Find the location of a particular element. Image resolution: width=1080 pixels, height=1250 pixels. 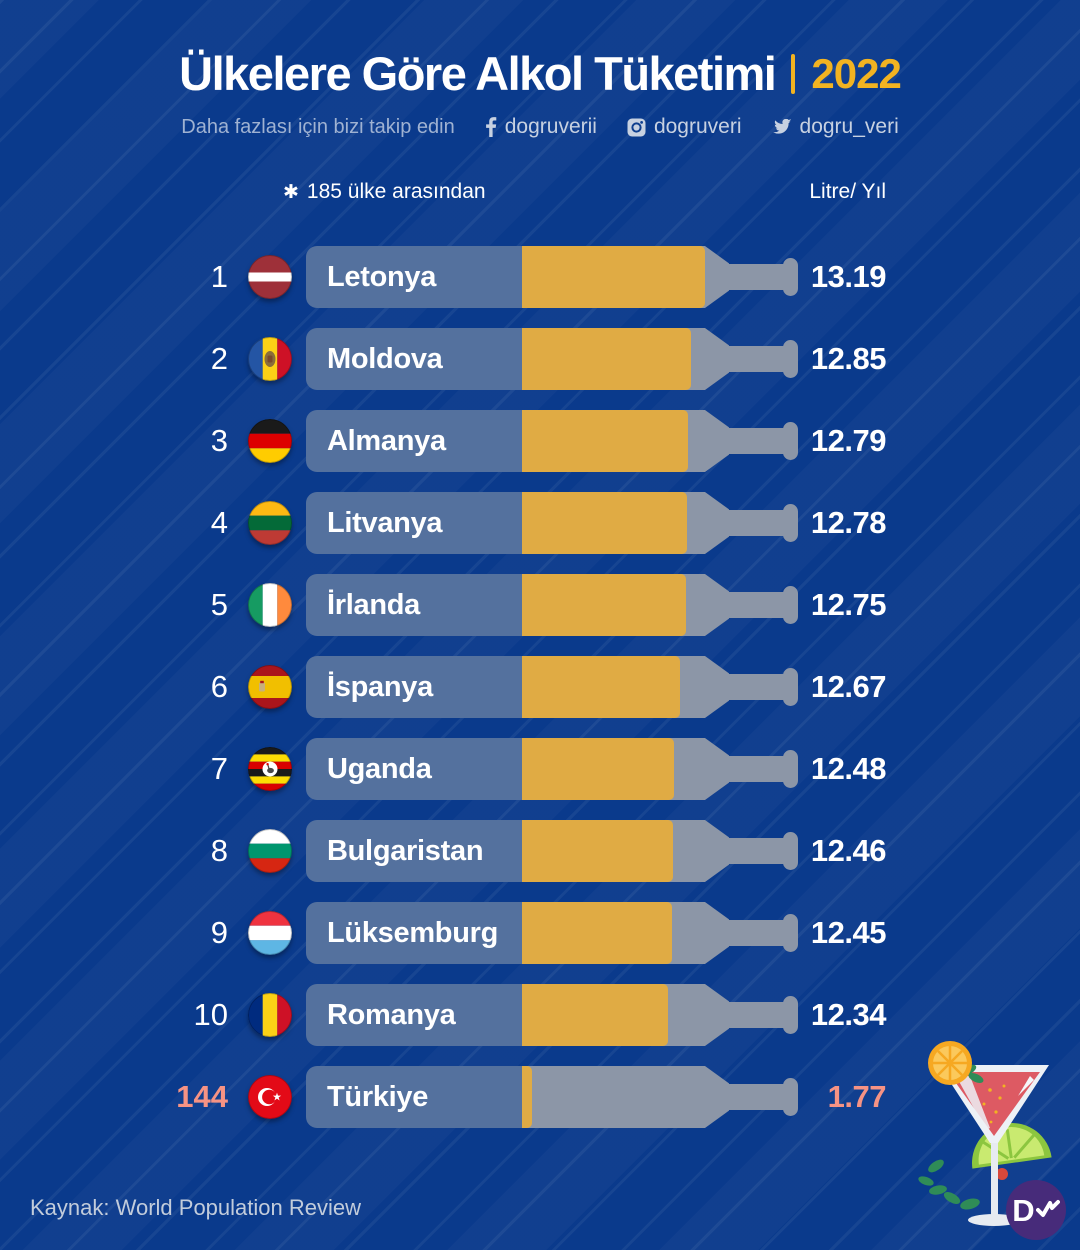

bottle-bar: Romanya is located at coordinates (552, 1015).